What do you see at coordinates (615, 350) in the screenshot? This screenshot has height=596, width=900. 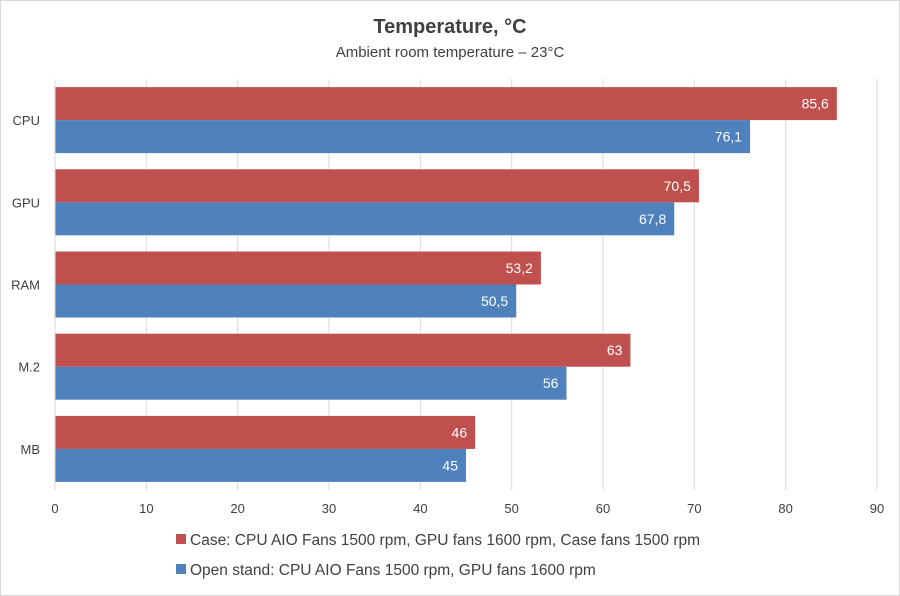 I see `data-label: 63` at bounding box center [615, 350].